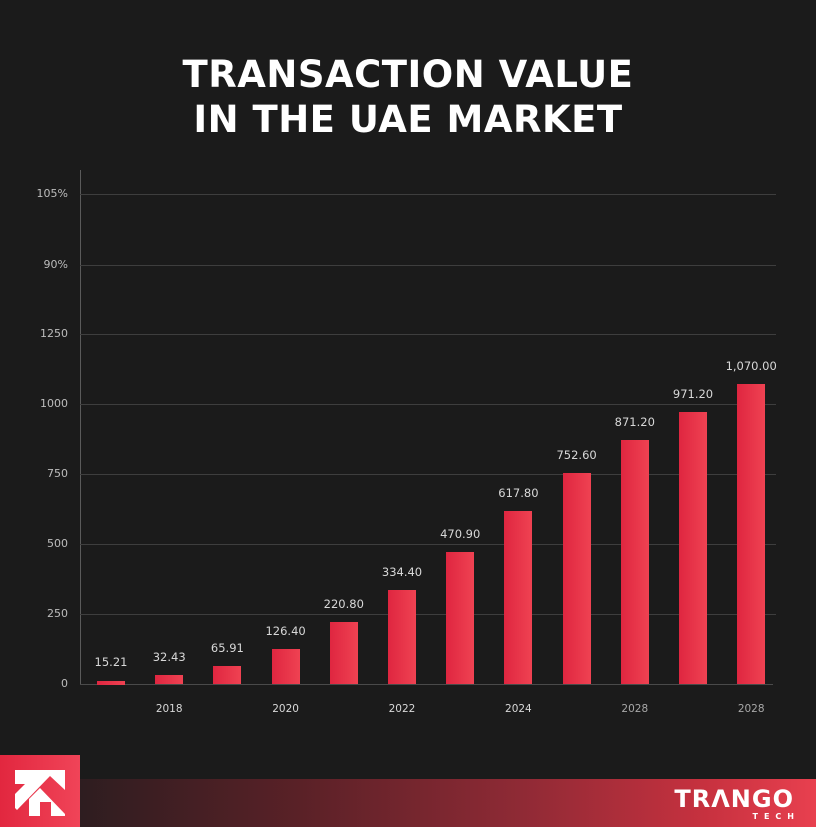  I want to click on footer-gradient-band, so click(448, 803).